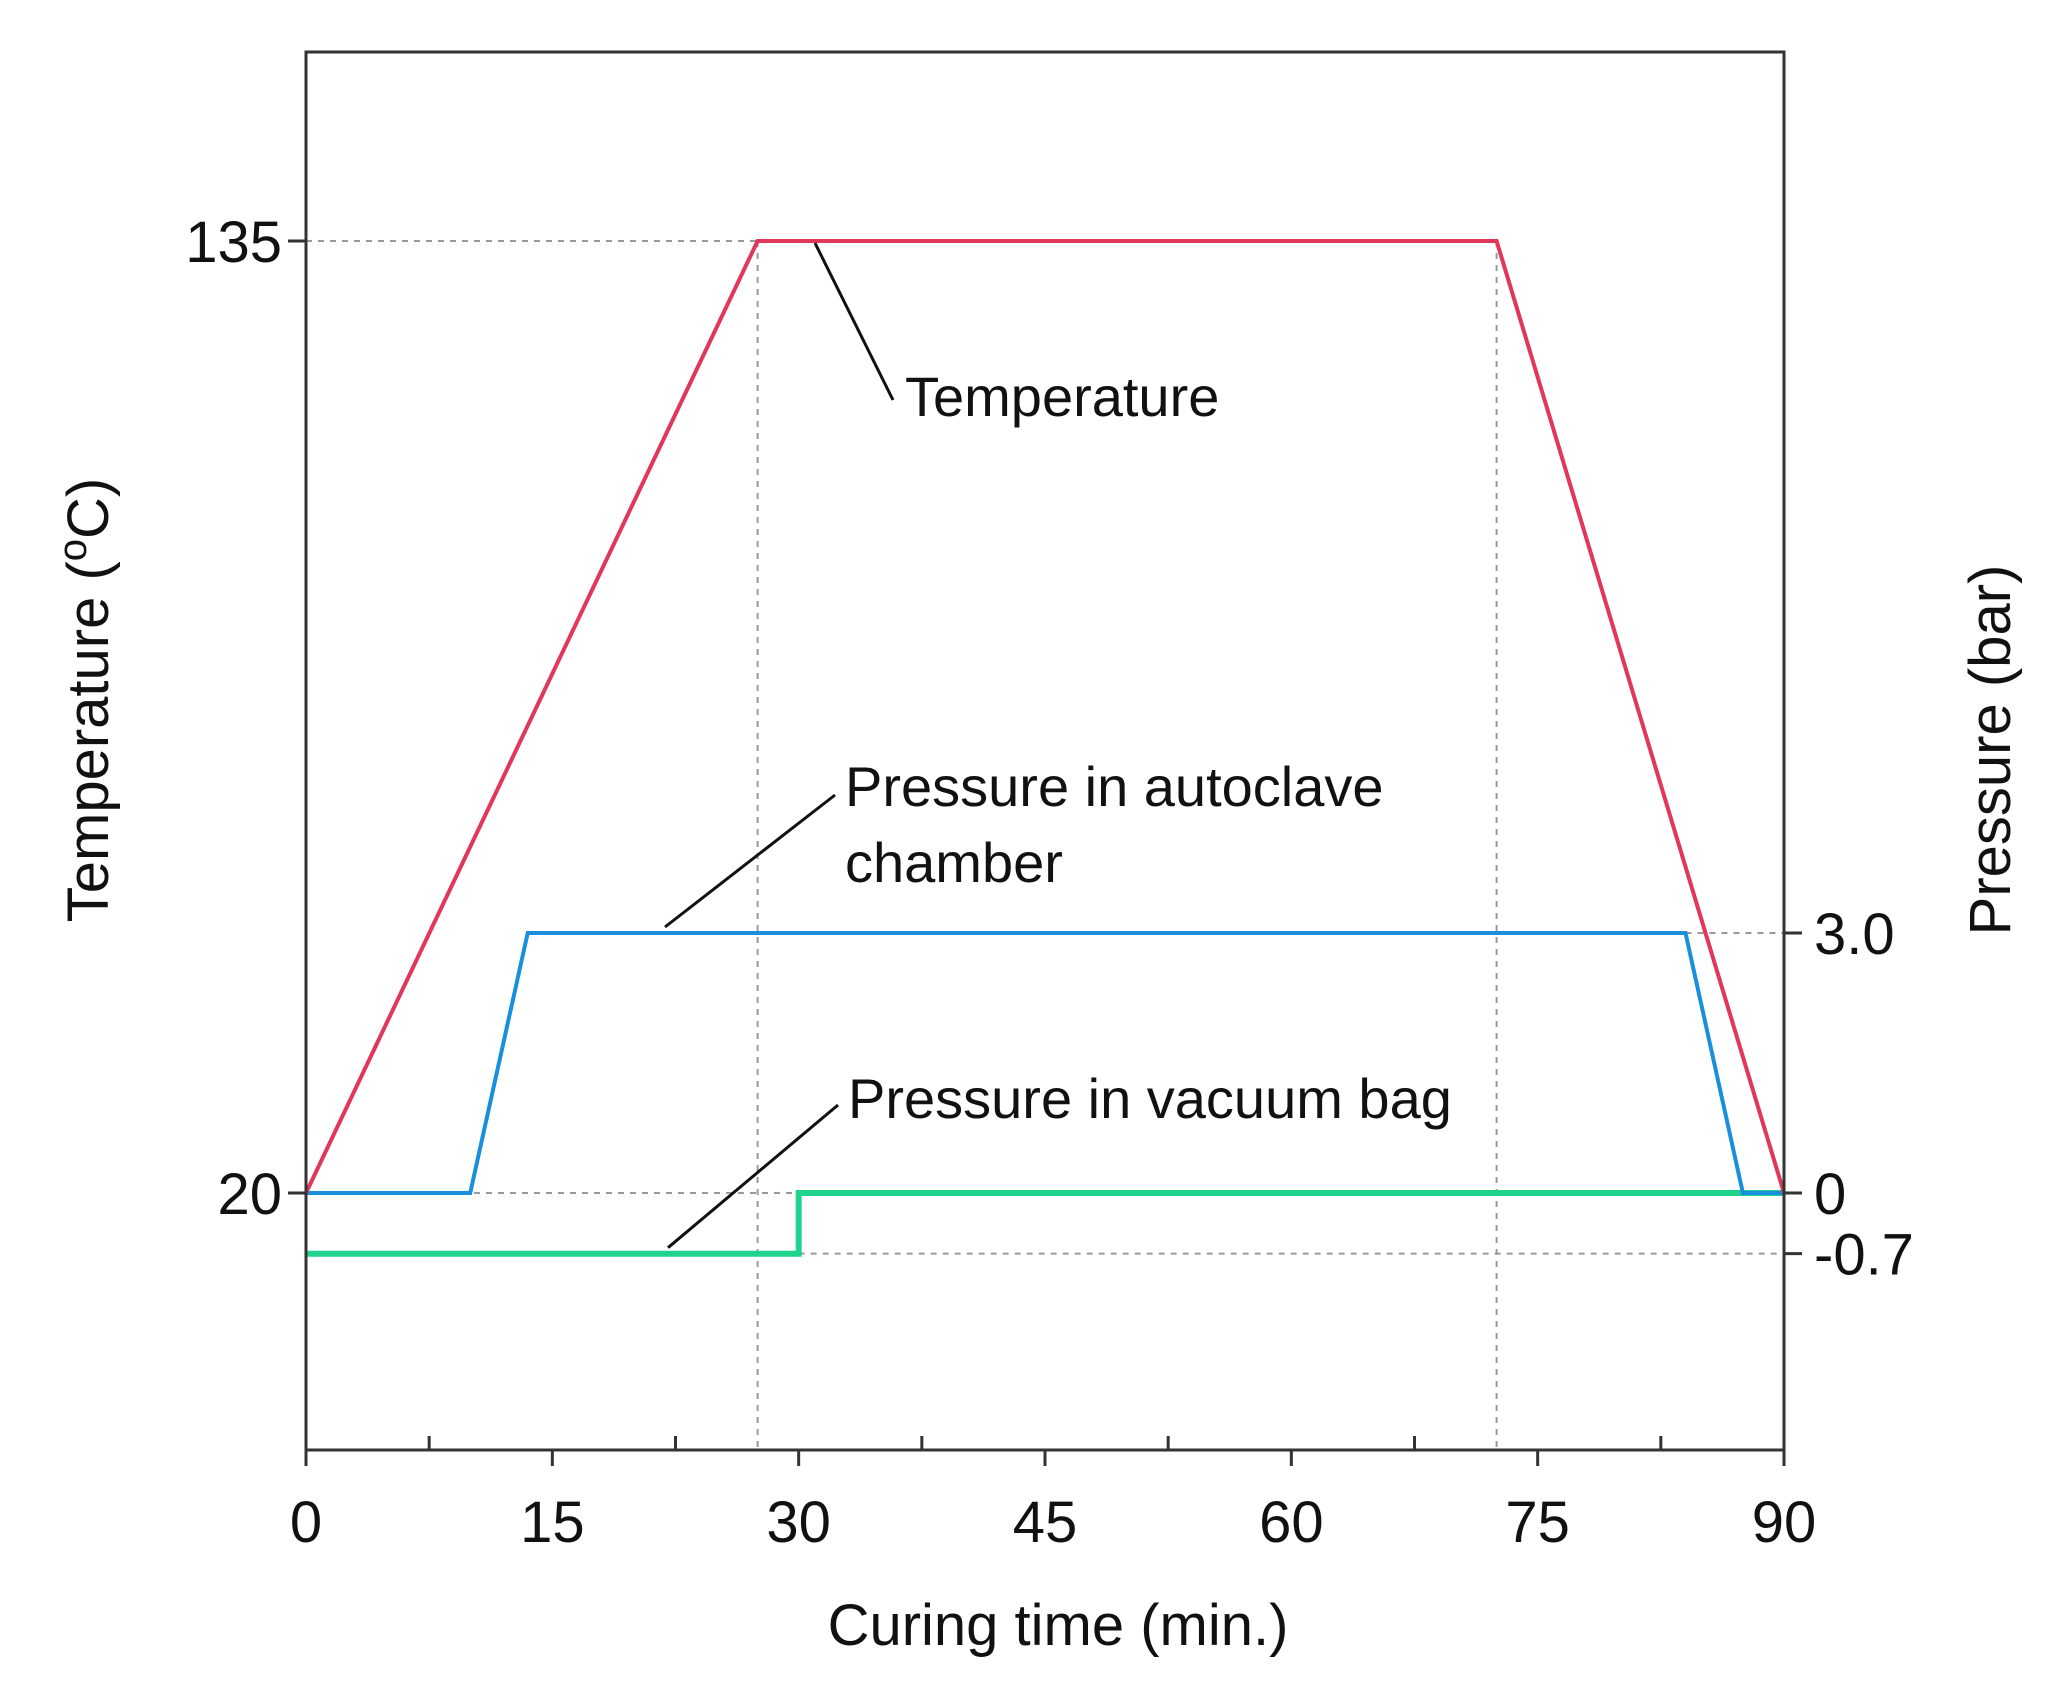 The image size is (2063, 1704). Describe the element at coordinates (1830, 1194) in the screenshot. I see `y-right-tick-label-0: 0` at that location.